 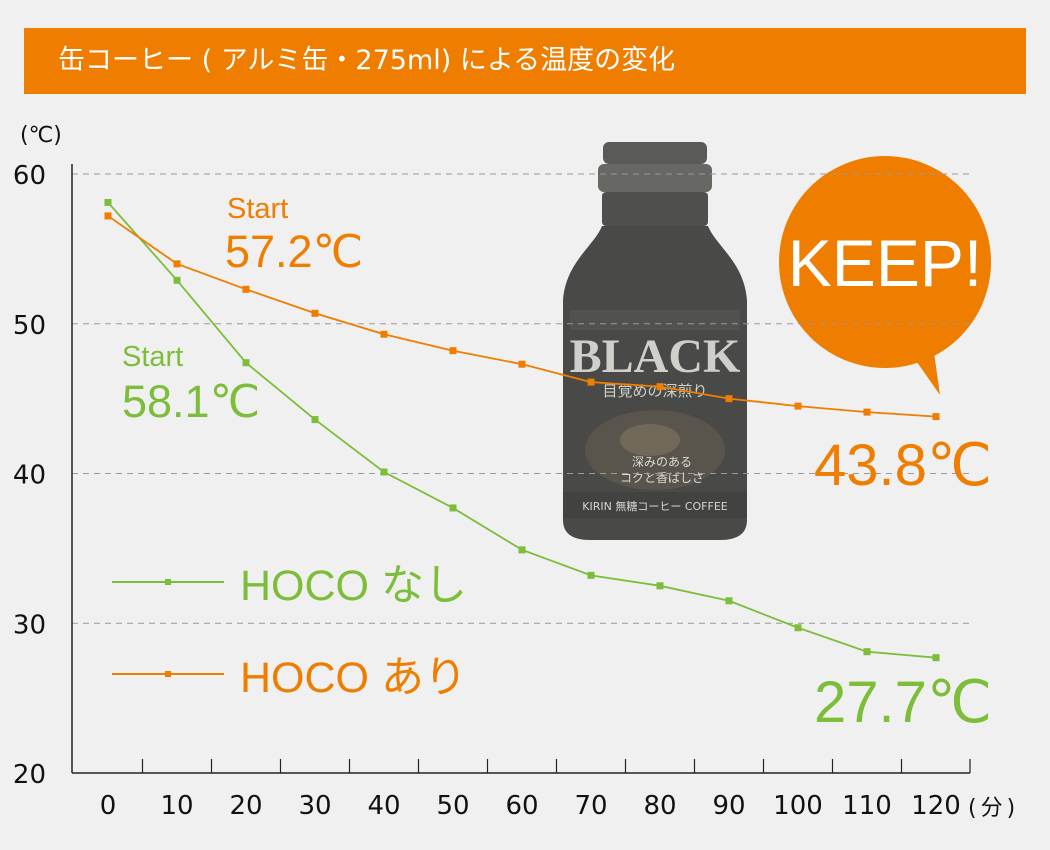 I want to click on legend-marker-orange, so click(x=168, y=674).